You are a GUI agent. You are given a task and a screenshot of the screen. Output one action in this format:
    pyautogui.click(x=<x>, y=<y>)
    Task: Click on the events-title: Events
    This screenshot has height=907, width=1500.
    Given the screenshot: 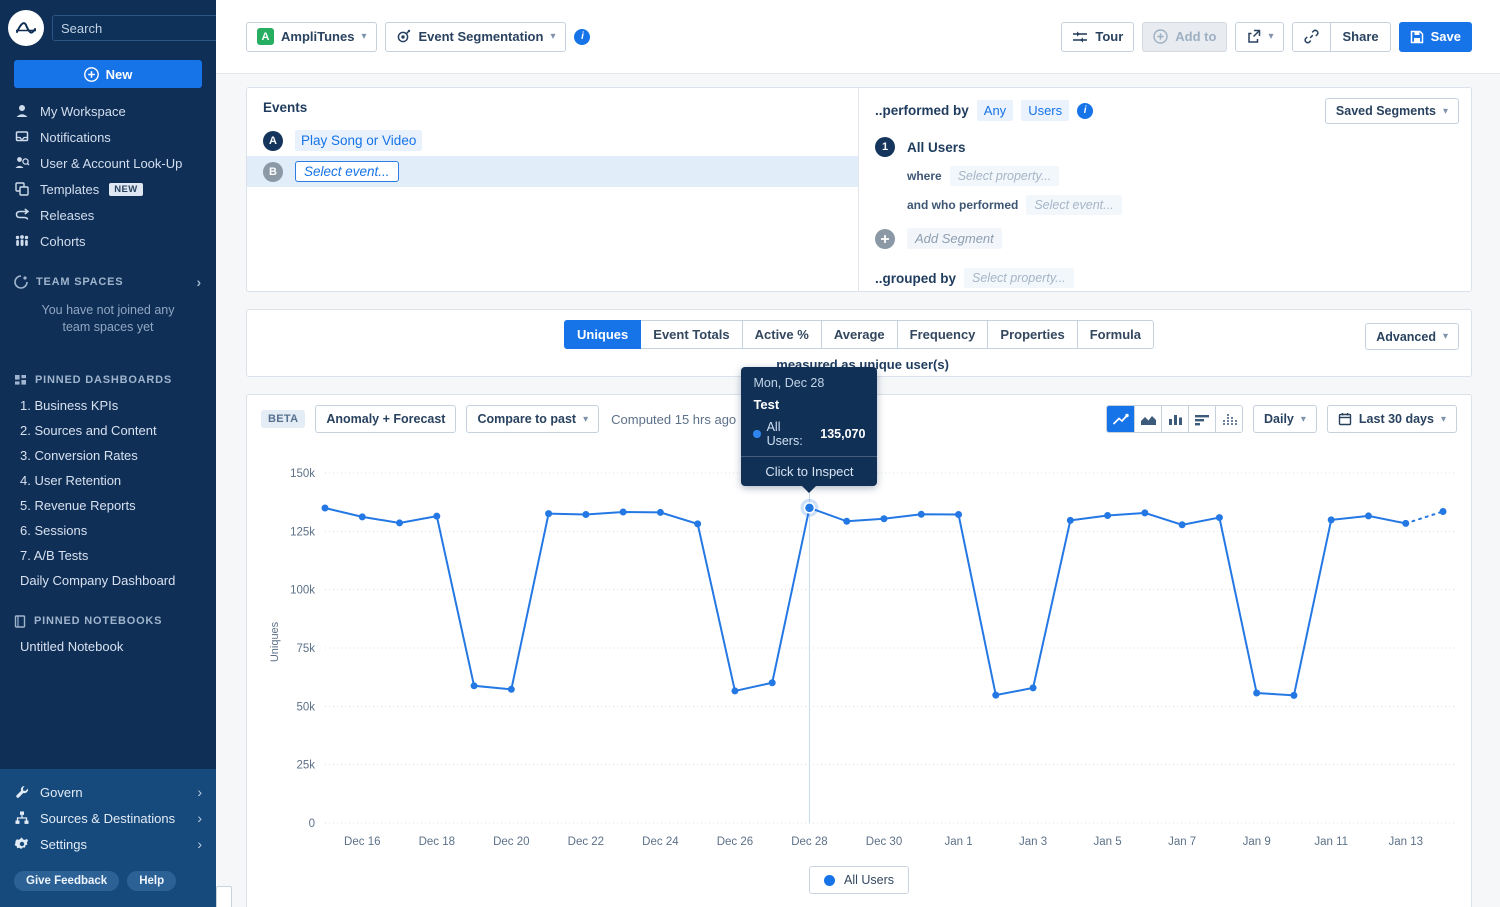 What is the action you would take?
    pyautogui.click(x=285, y=107)
    